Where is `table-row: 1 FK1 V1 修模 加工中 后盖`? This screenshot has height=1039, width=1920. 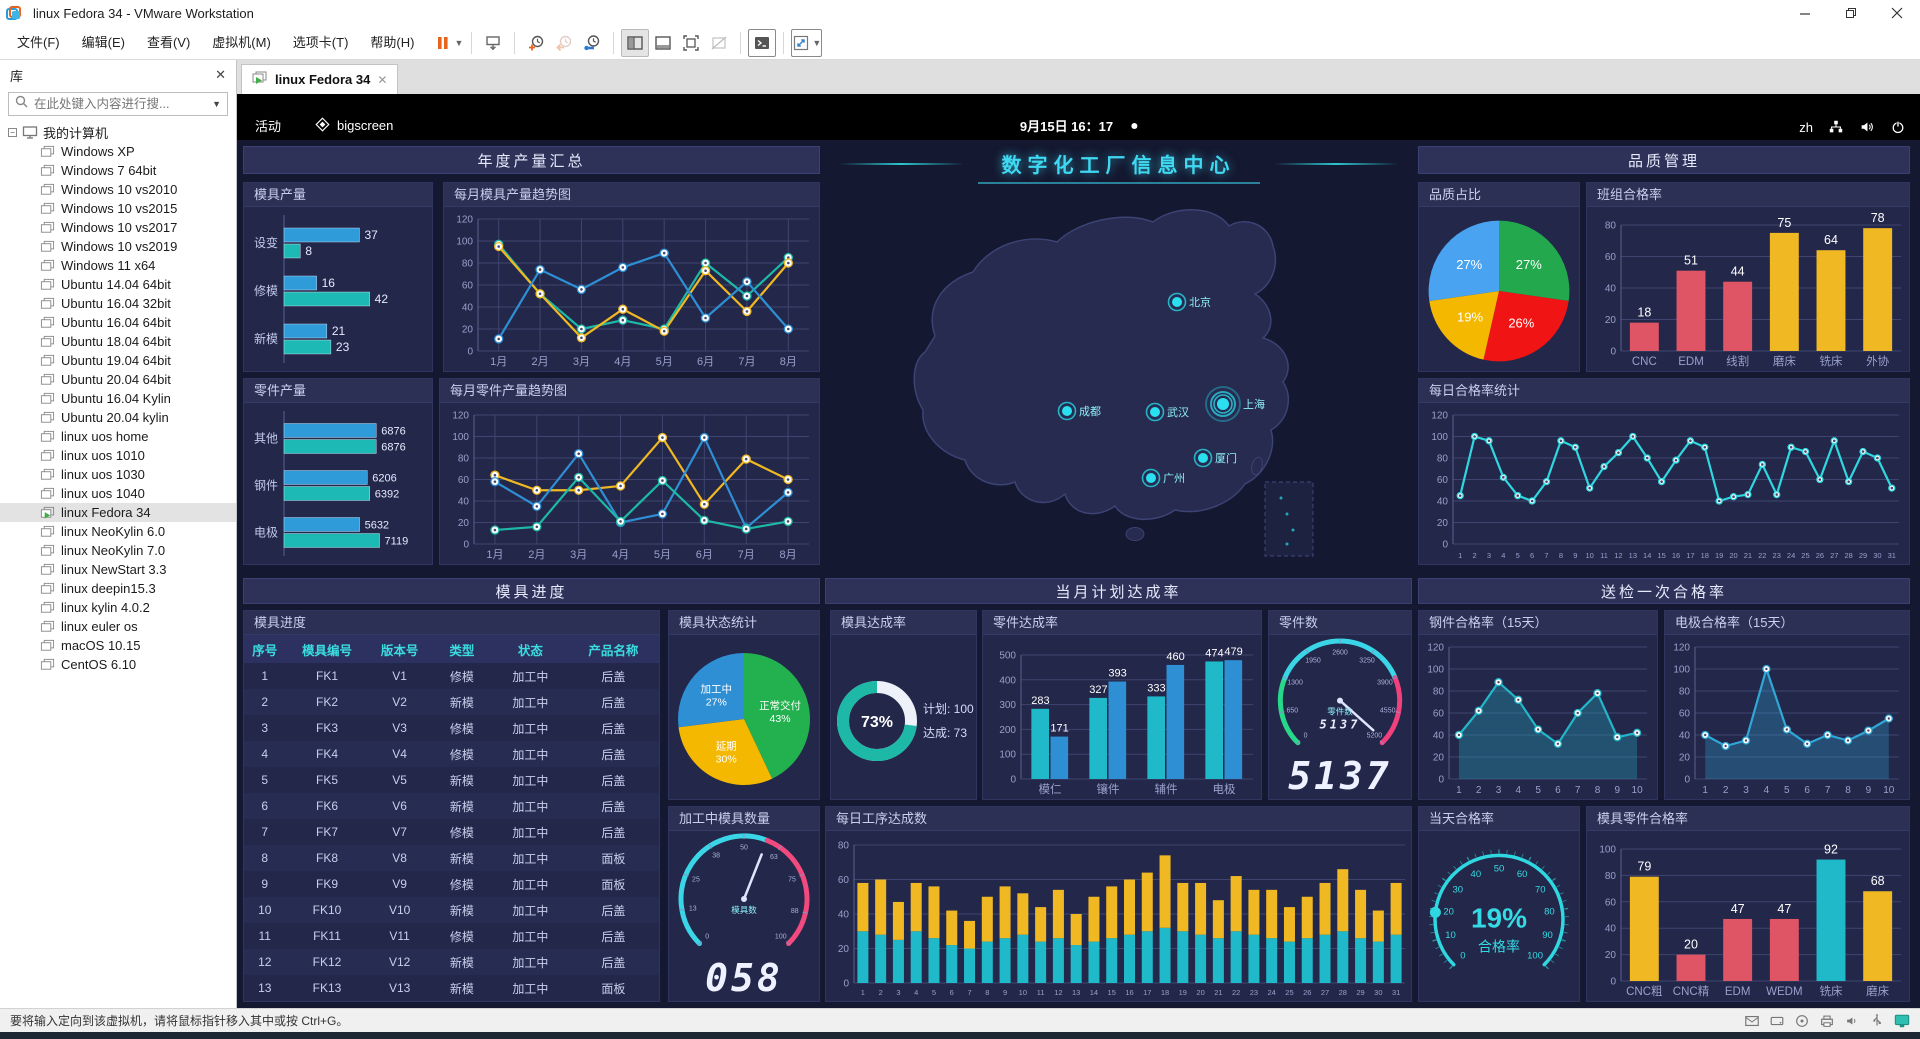
table-row: 1 FK1 V1 修模 加工中 后盖 is located at coordinates (443, 676).